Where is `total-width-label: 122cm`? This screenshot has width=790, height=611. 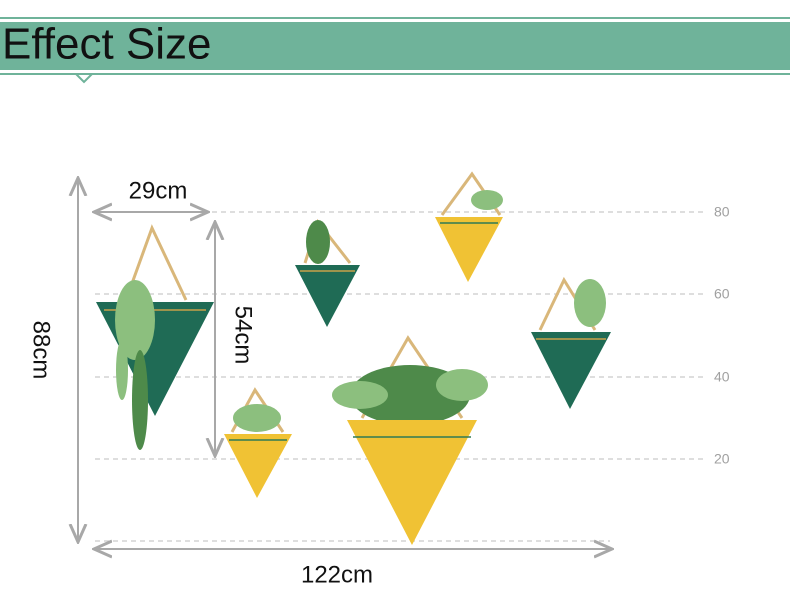
total-width-label: 122cm is located at coordinates (337, 574).